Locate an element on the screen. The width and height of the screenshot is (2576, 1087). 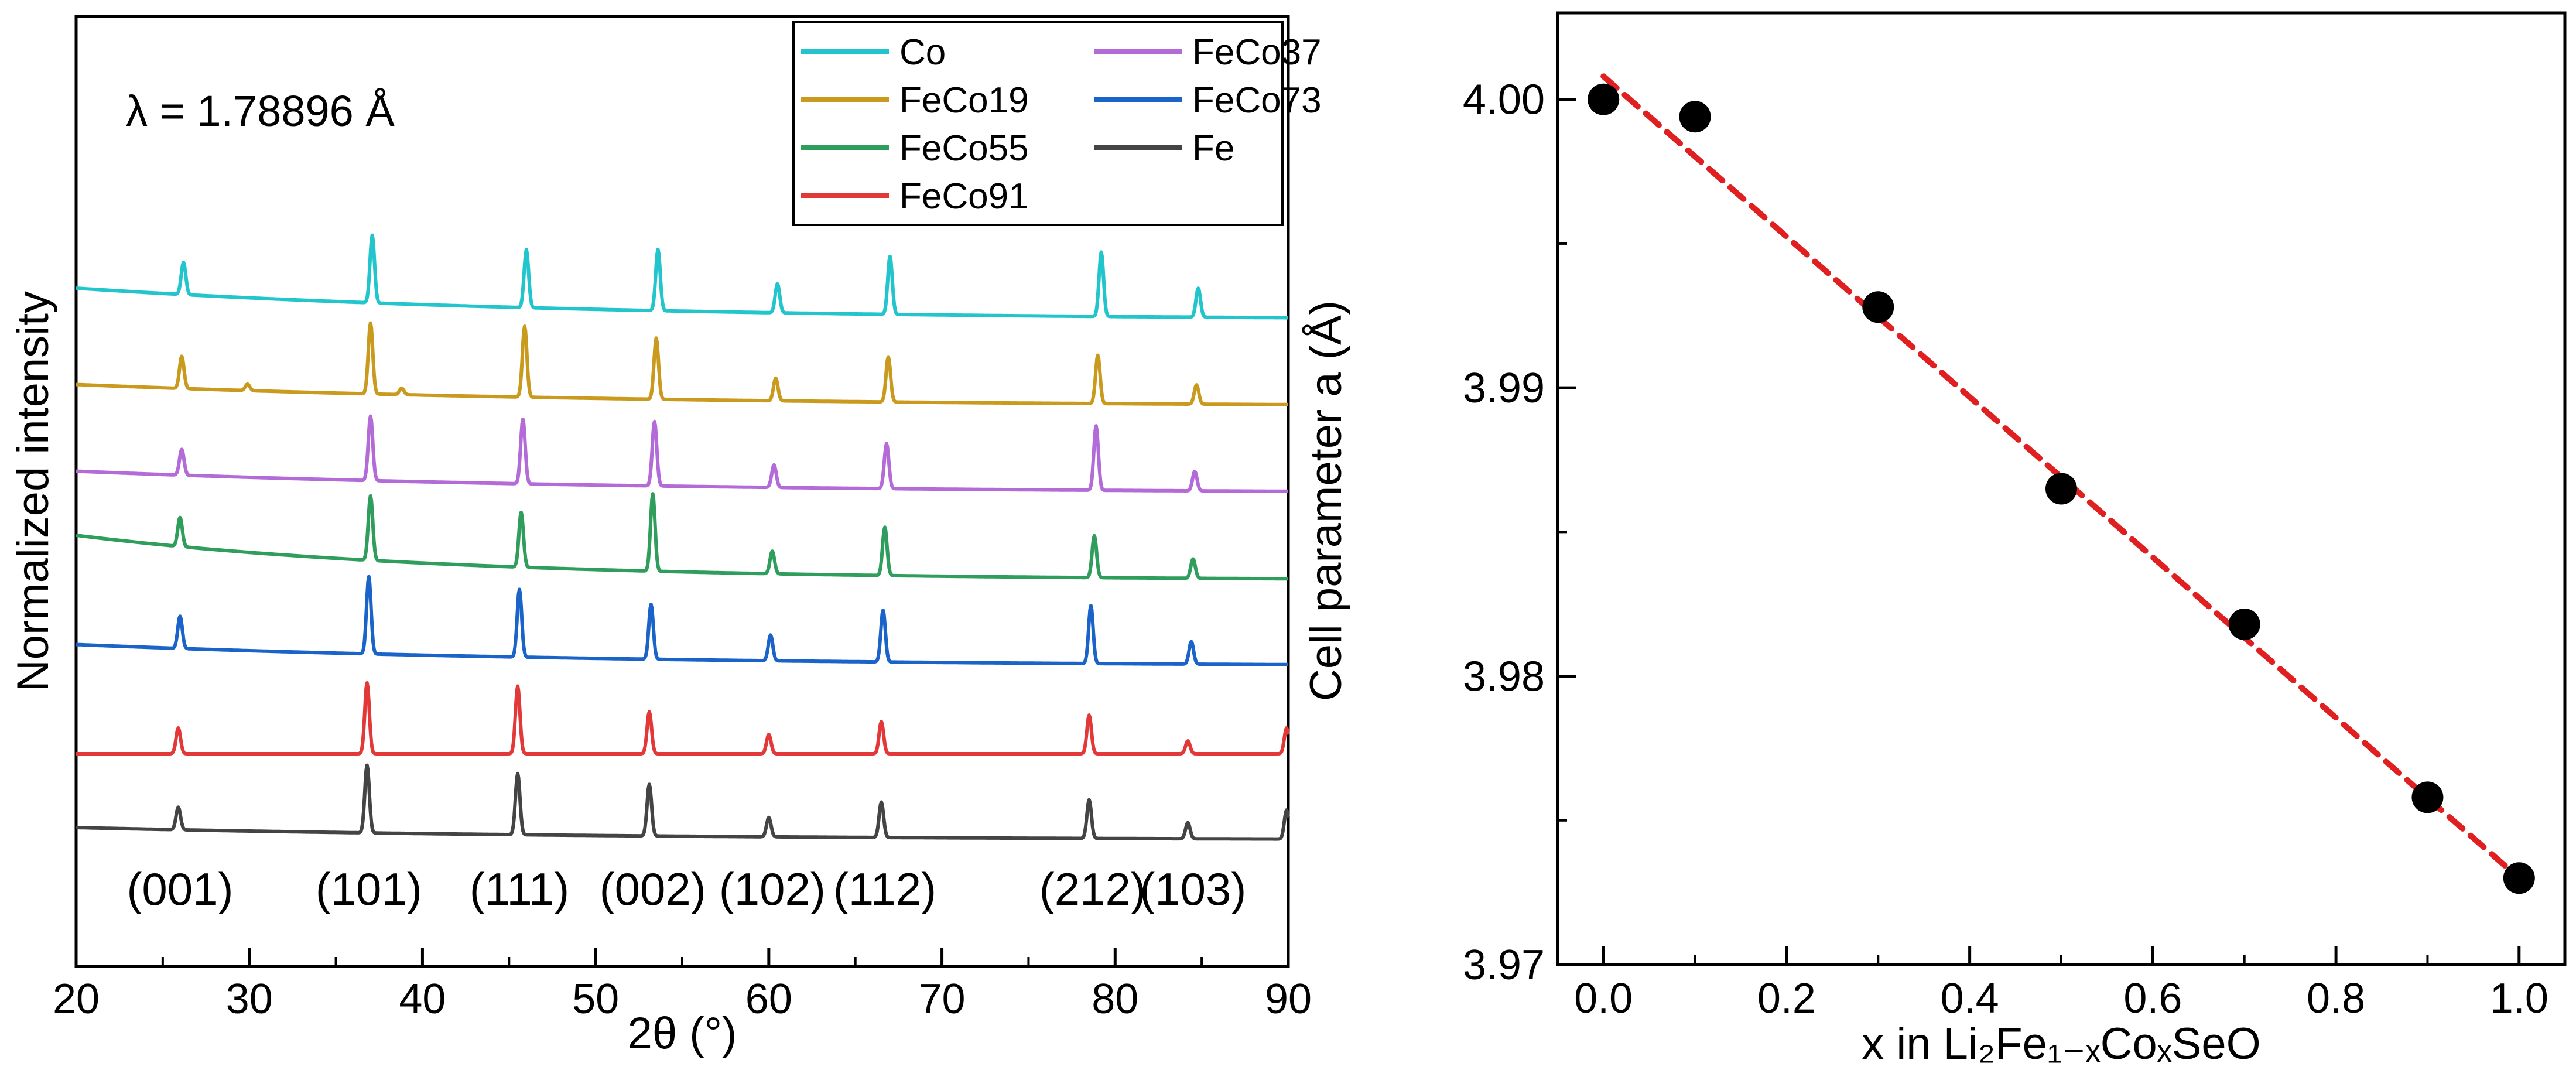
cell-y-tick-label: 4.00 is located at coordinates (1504, 101).